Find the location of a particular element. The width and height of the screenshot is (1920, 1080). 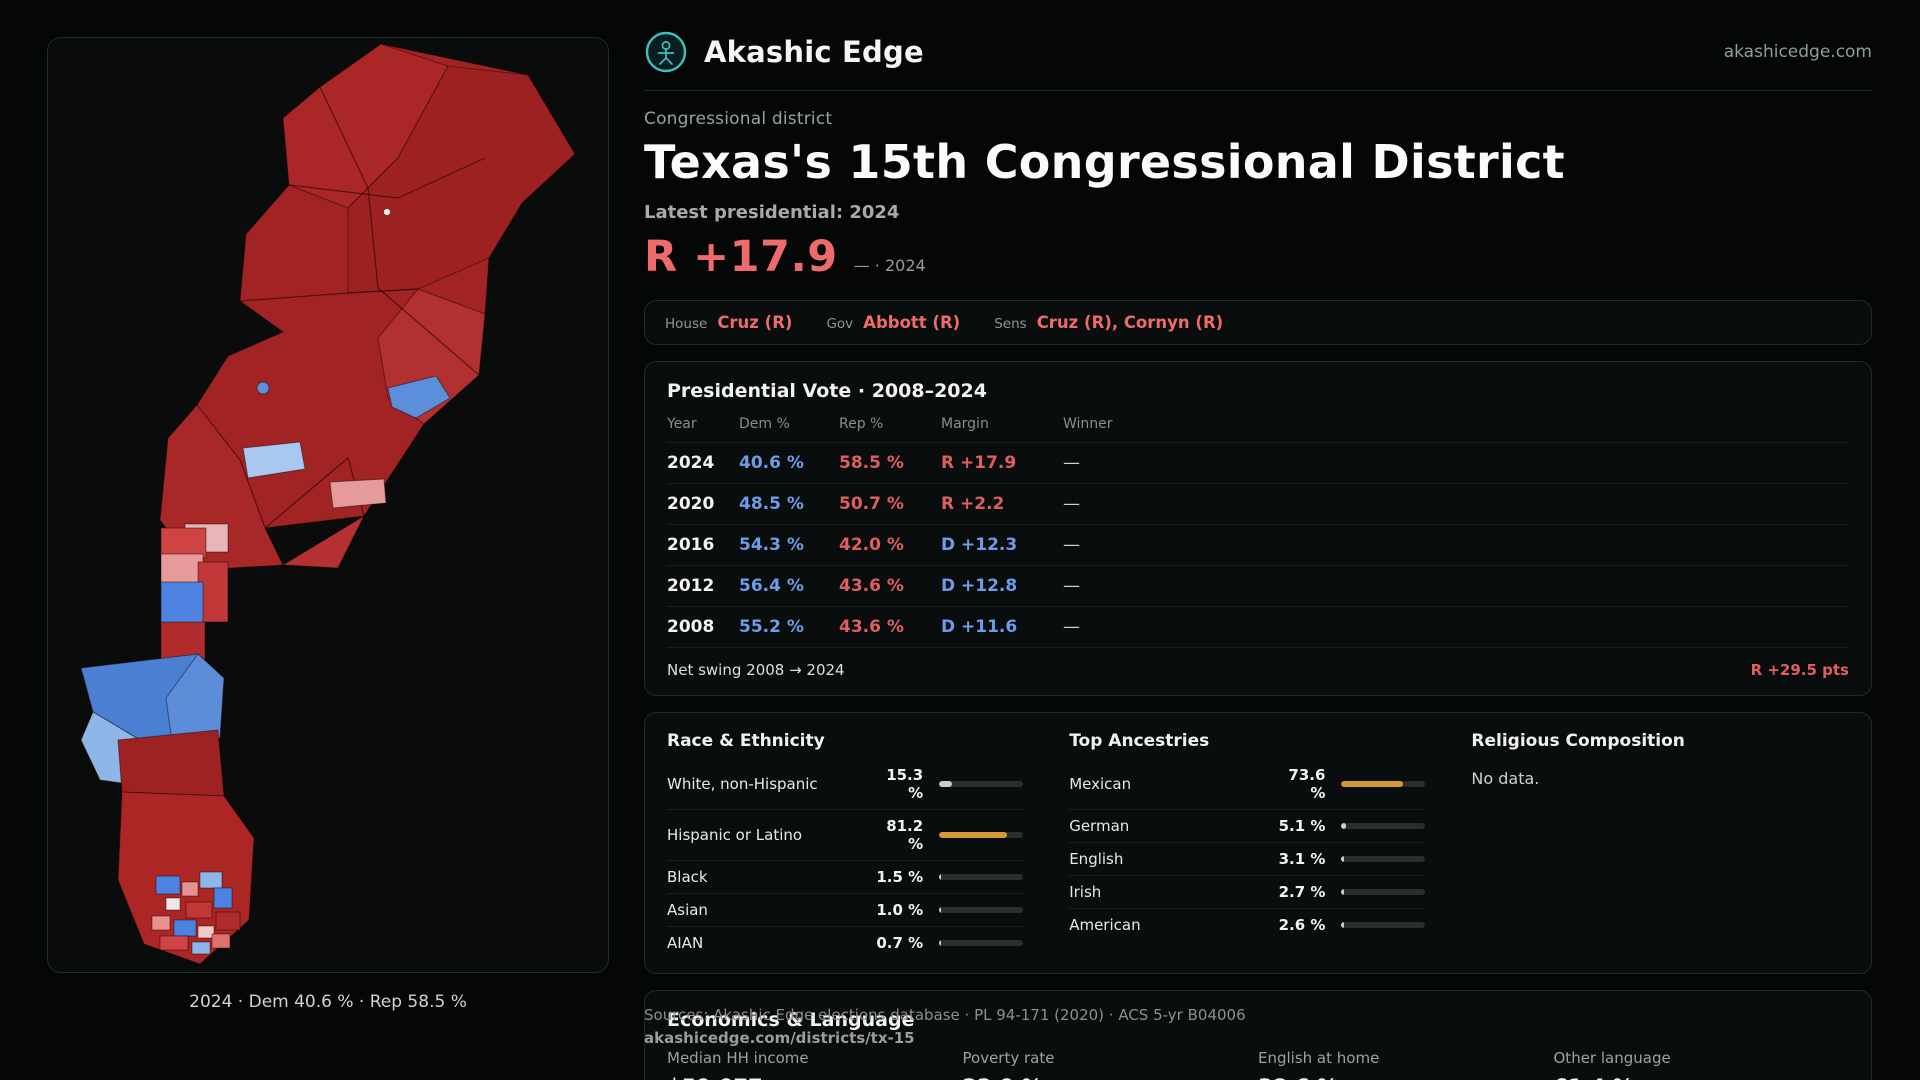

stat-label: English at home is located at coordinates (1319, 1058).